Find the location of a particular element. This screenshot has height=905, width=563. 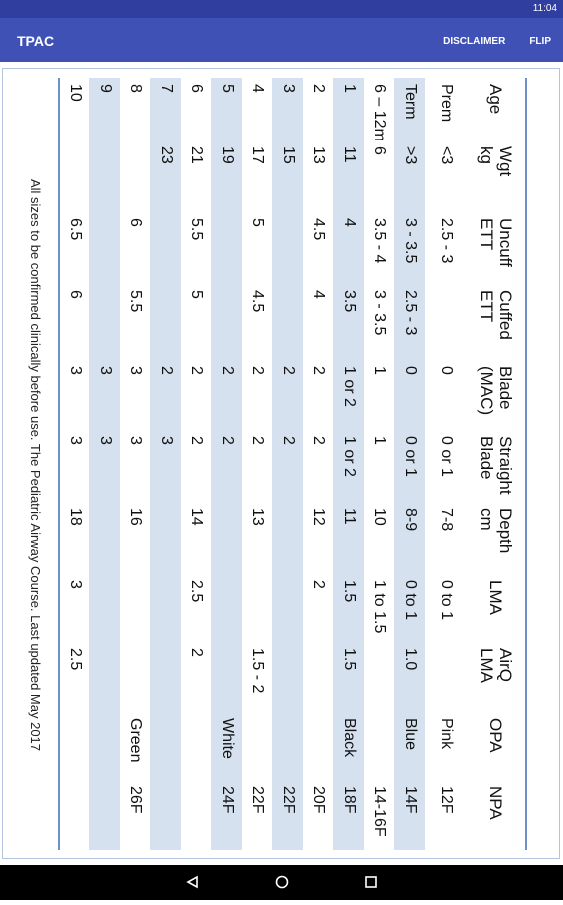

table-row: 7 23 2 3 is located at coordinates (165, 464).